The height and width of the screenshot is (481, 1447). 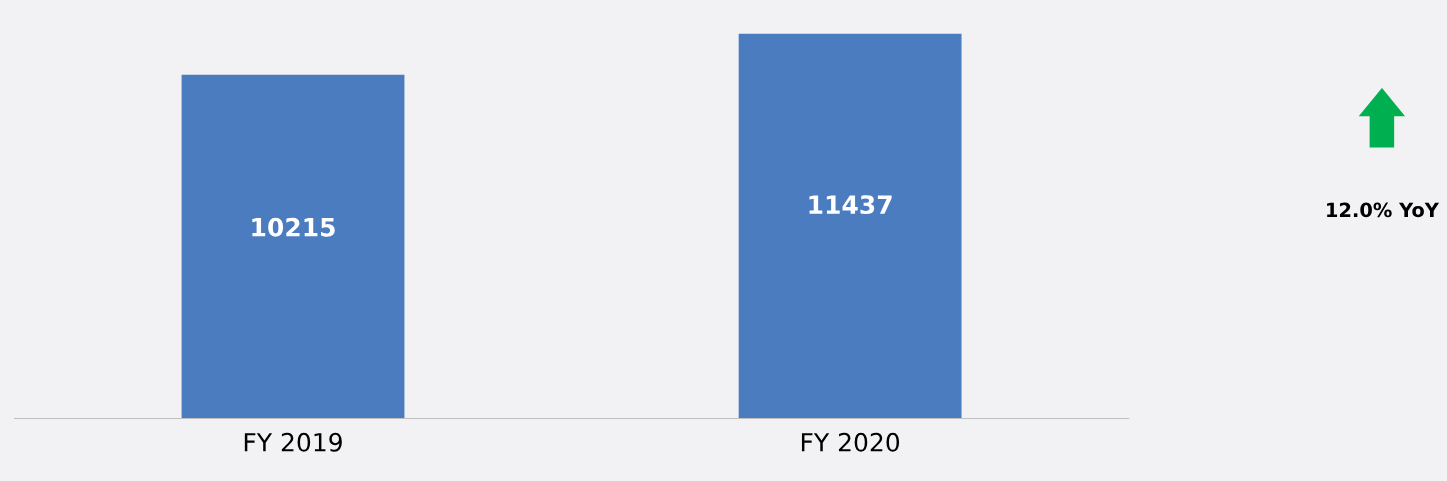 I want to click on data-label: 10215, so click(x=293, y=227).